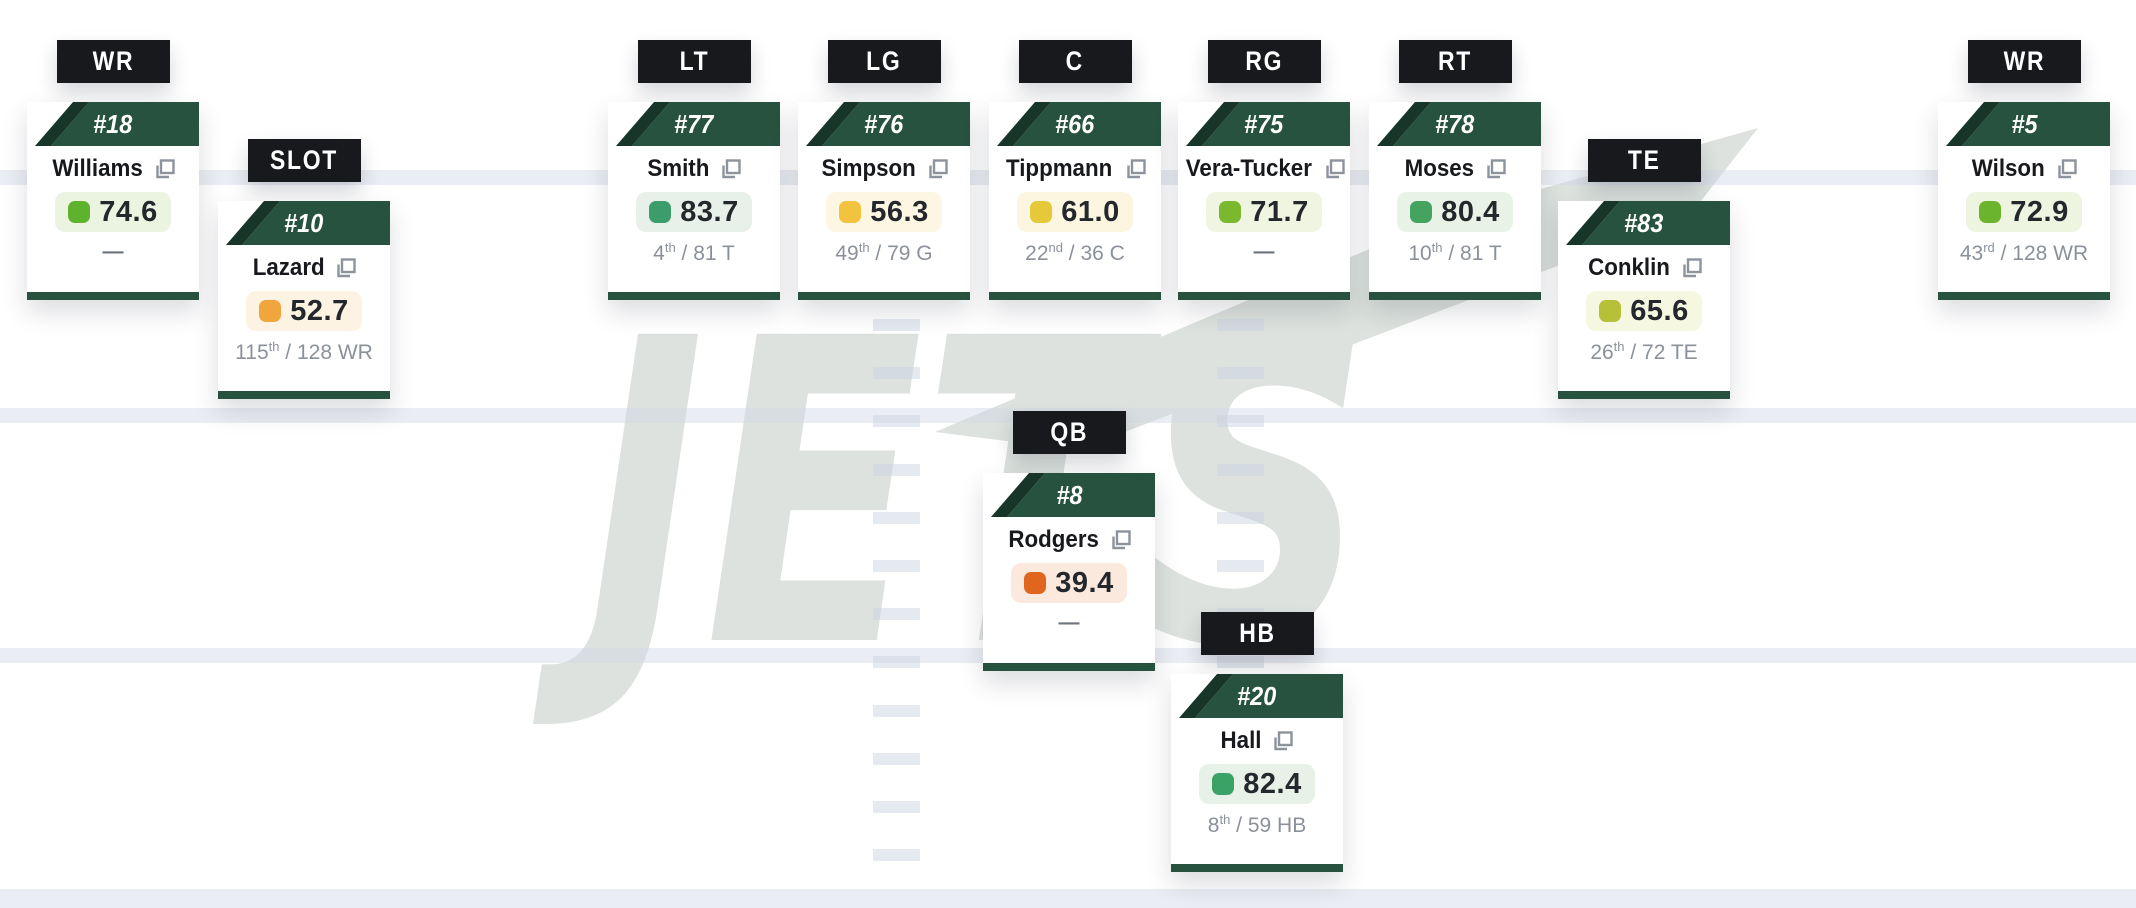 The image size is (2136, 908). What do you see at coordinates (1644, 351) in the screenshot?
I see `position-rank: 26th / 72 TE` at bounding box center [1644, 351].